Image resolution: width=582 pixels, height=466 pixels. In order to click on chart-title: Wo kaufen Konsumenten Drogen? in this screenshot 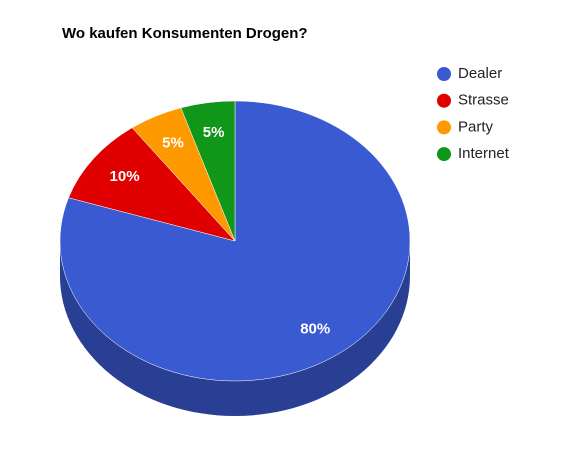, I will do `click(185, 33)`.